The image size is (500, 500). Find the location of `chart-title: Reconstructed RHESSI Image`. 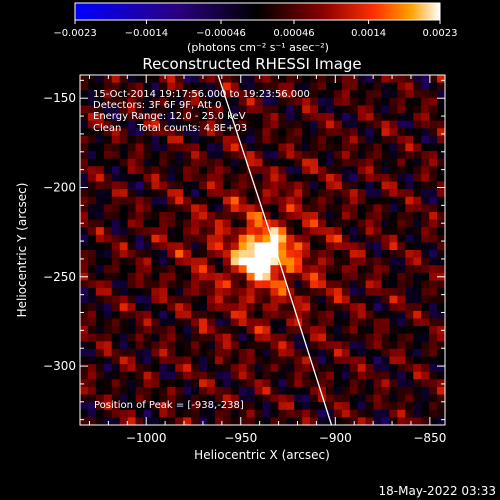

chart-title: Reconstructed RHESSI Image is located at coordinates (251, 64).